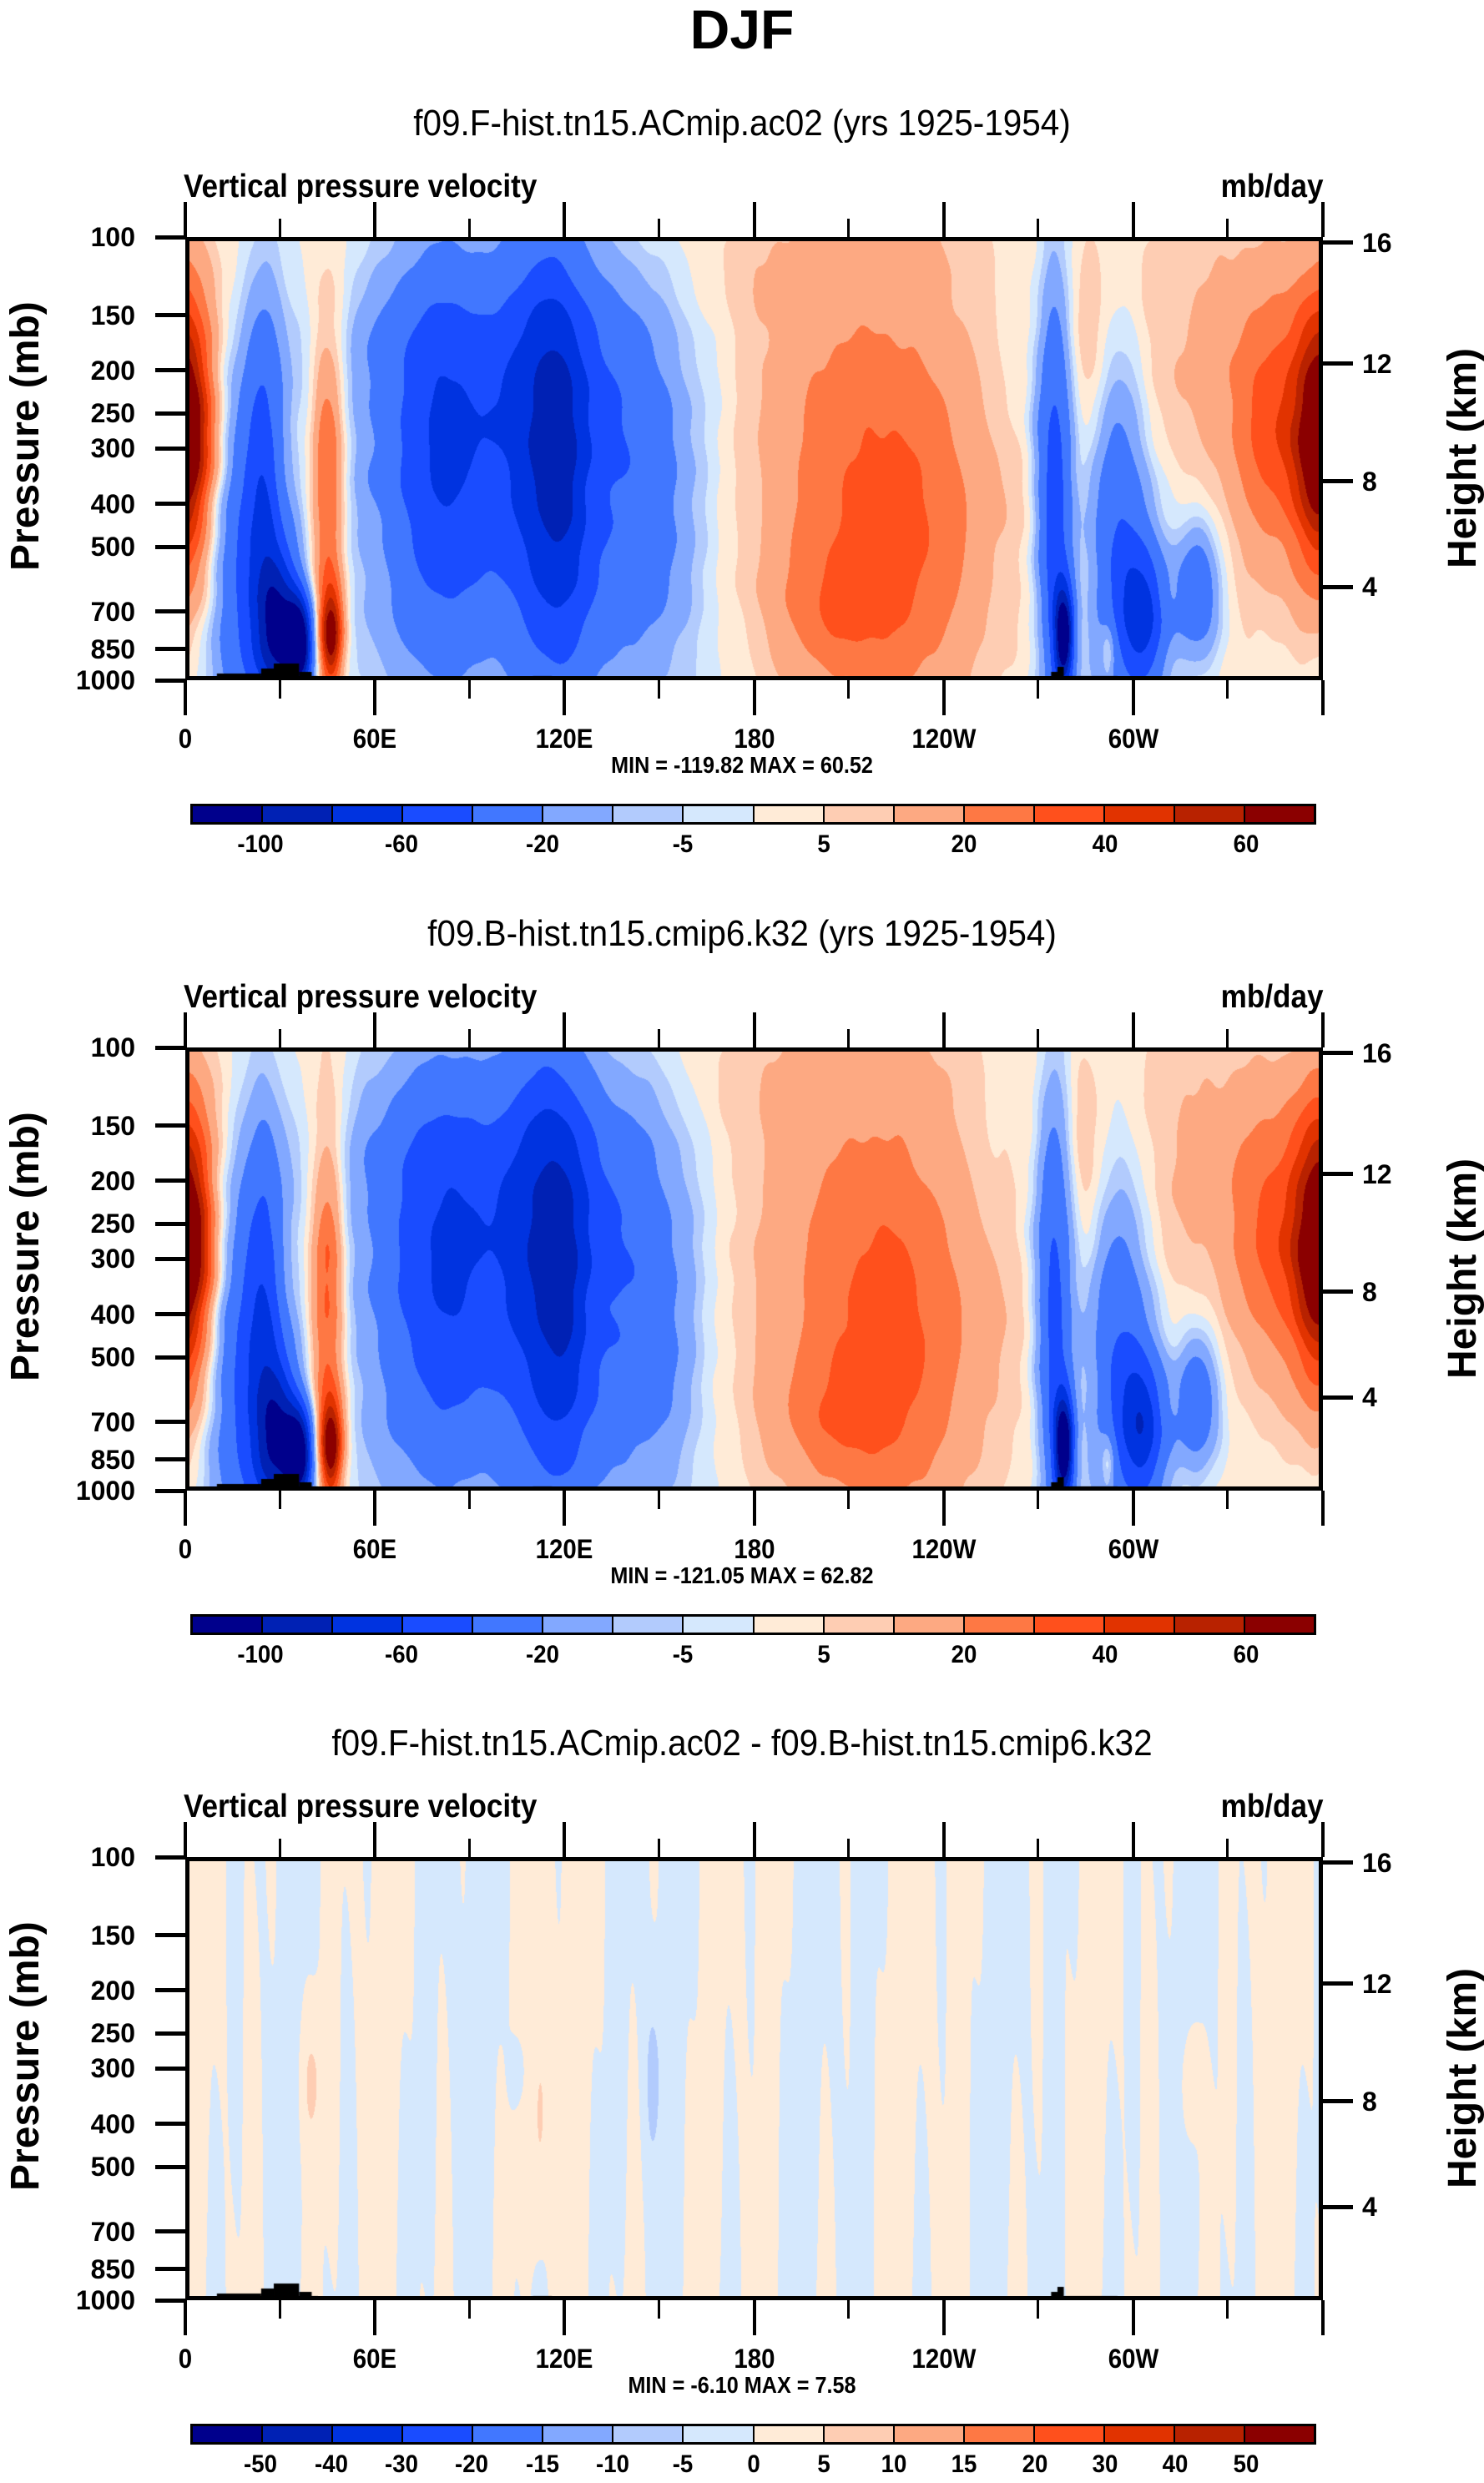 Image resolution: width=1484 pixels, height=2483 pixels. I want to click on colorbar-label: 15, so click(964, 2464).